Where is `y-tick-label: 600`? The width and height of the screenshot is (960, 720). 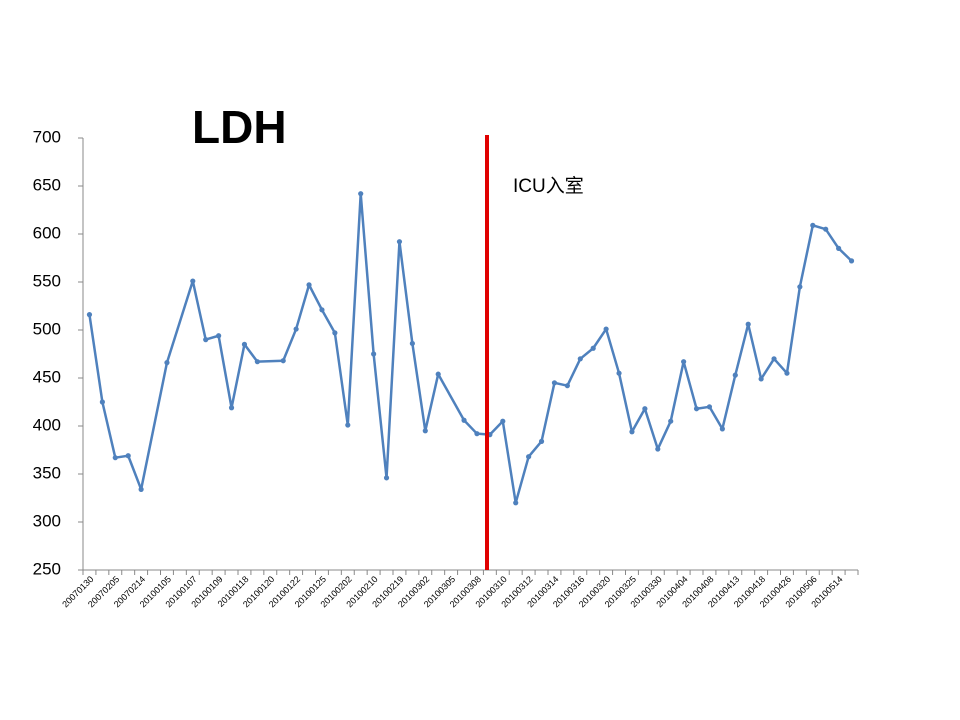 y-tick-label: 600 is located at coordinates (47, 232).